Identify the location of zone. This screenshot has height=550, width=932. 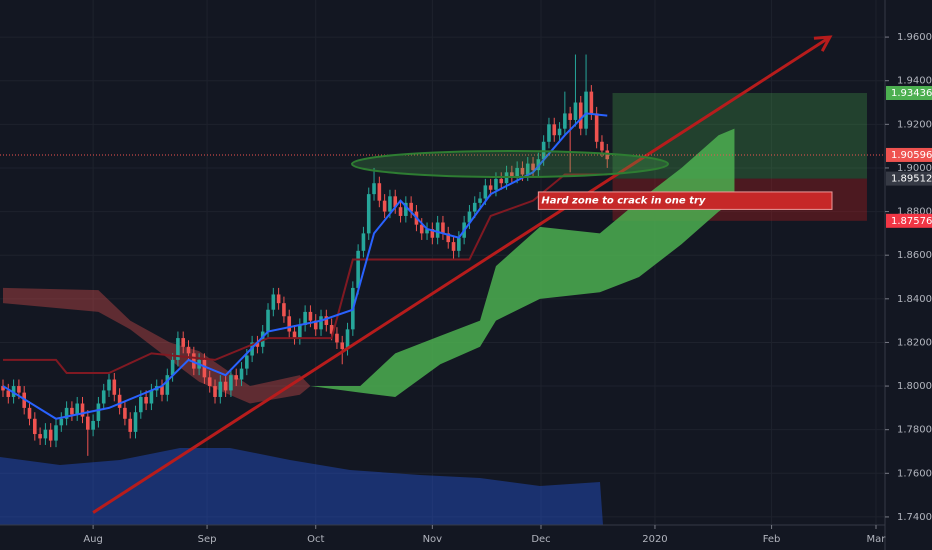
(739, 136).